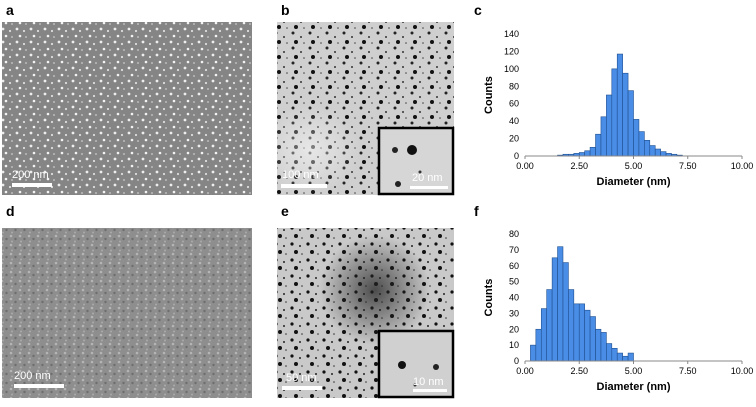 This screenshot has height=407, width=756. Describe the element at coordinates (10, 211) in the screenshot. I see `panel-letter: d` at that location.